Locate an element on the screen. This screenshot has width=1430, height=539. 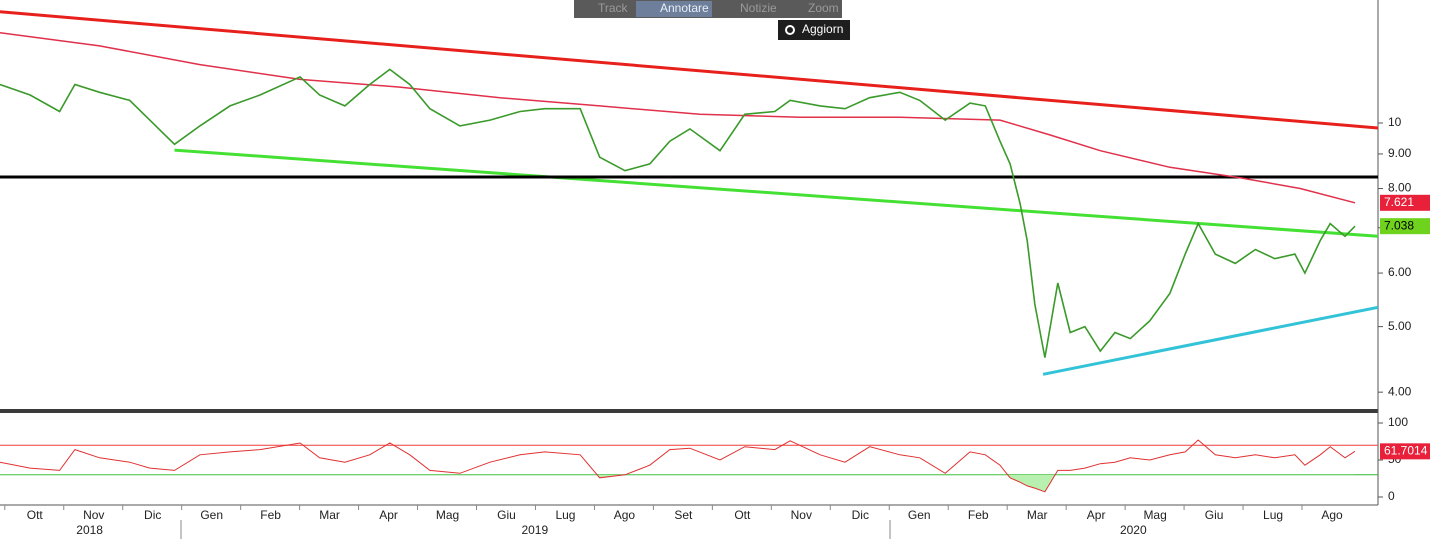
oversold-fill is located at coordinates (677, 483).